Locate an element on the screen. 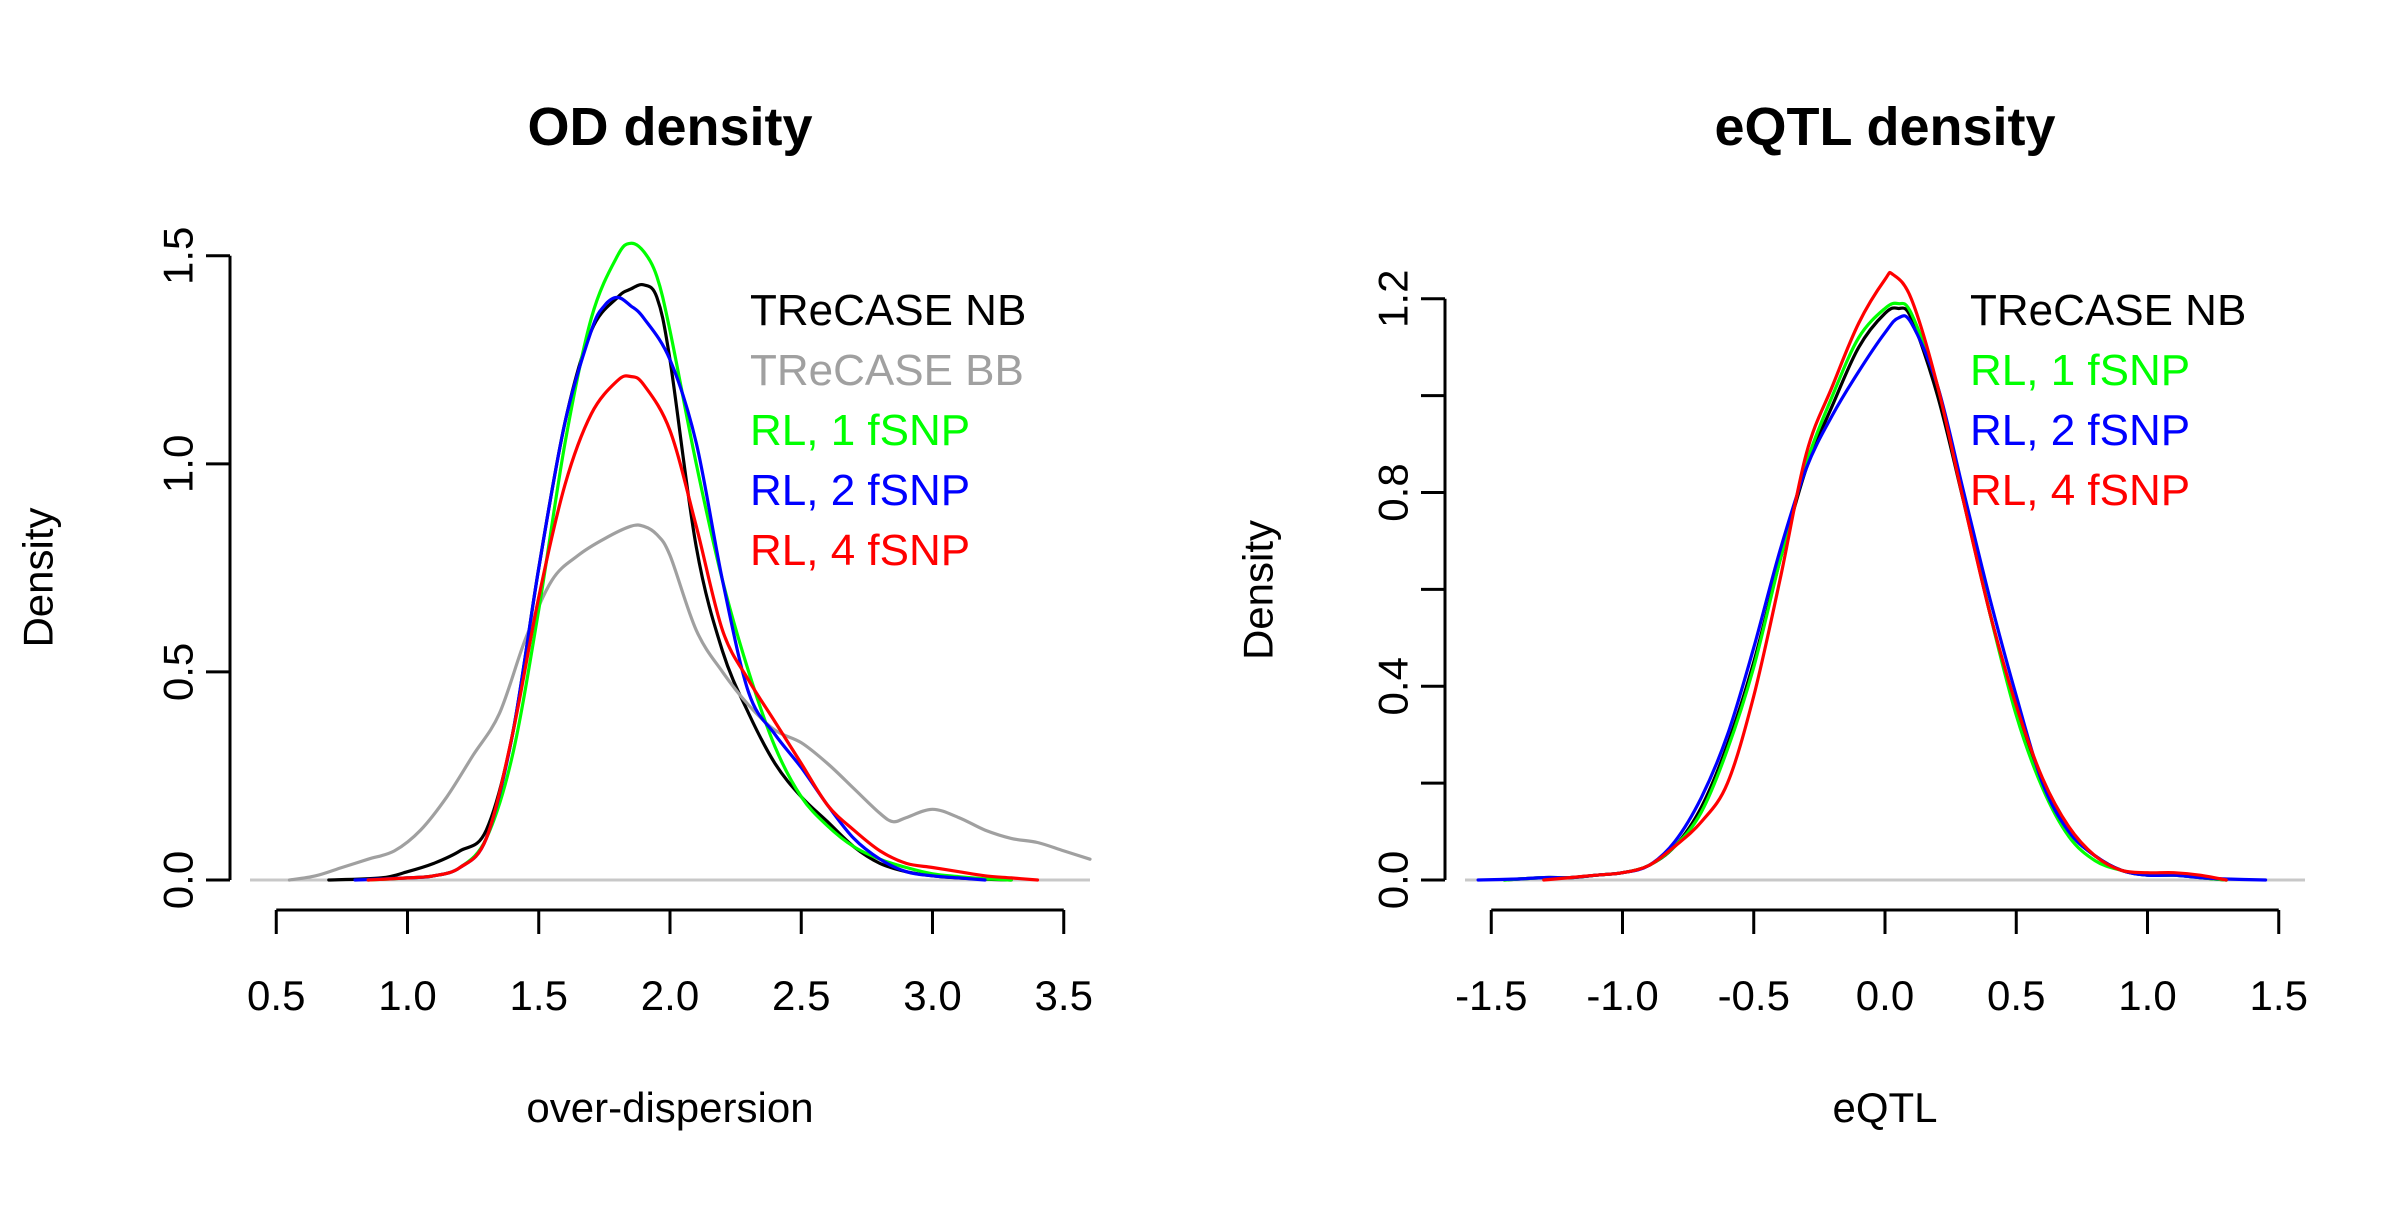  y-tick-label: 0.8 is located at coordinates (1393, 492).